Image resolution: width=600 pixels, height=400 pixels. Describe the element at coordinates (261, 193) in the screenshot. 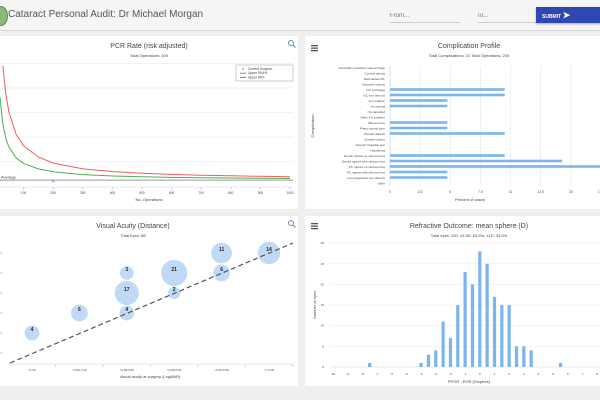

I see `x-tick-label: 900` at that location.